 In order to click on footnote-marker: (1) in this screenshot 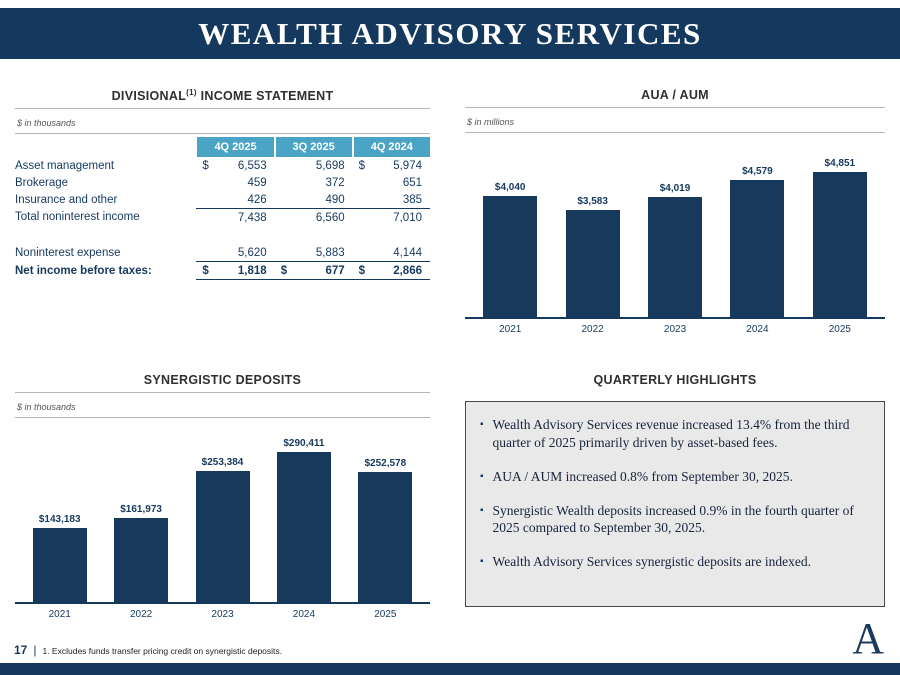, I will do `click(191, 92)`.